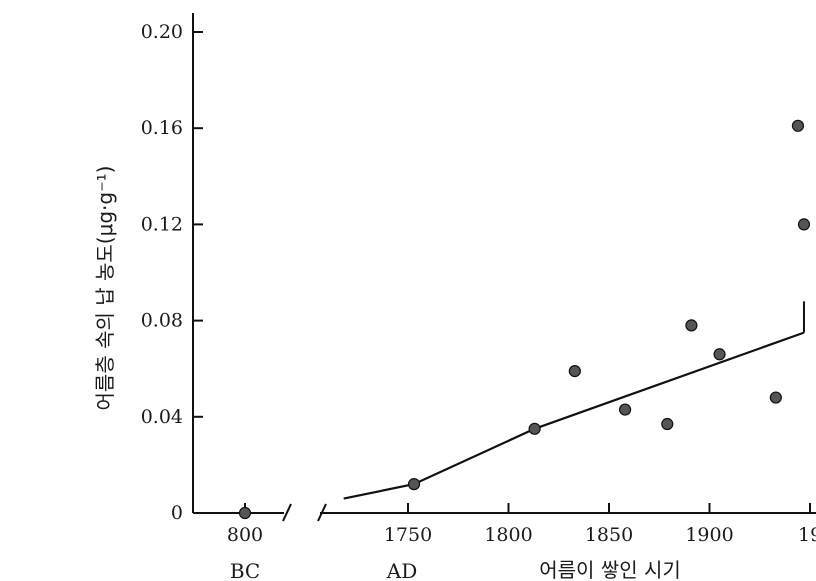 The width and height of the screenshot is (816, 581). I want to click on x-tick-label-ad: 1900, so click(709, 535).